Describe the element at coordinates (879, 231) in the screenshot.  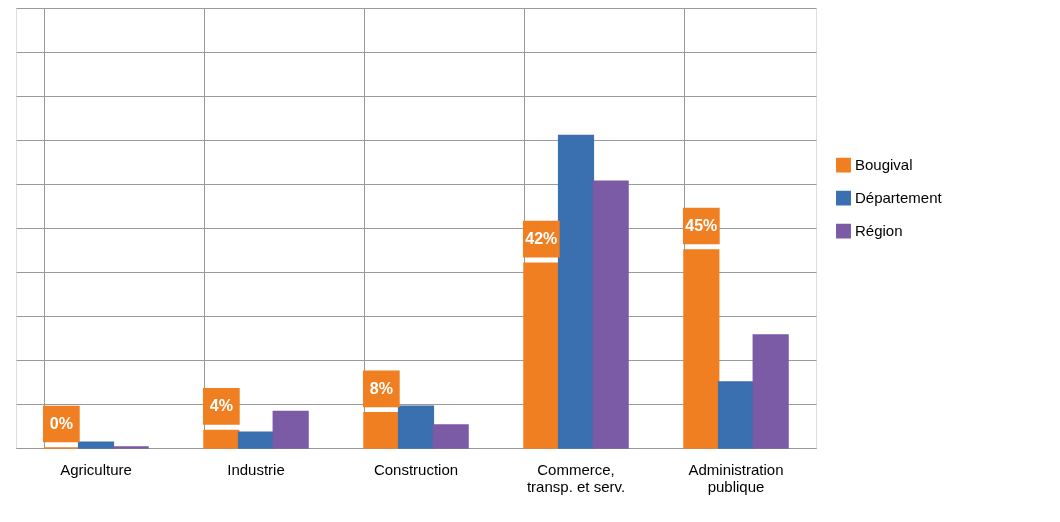
I see `legend-label: Région` at that location.